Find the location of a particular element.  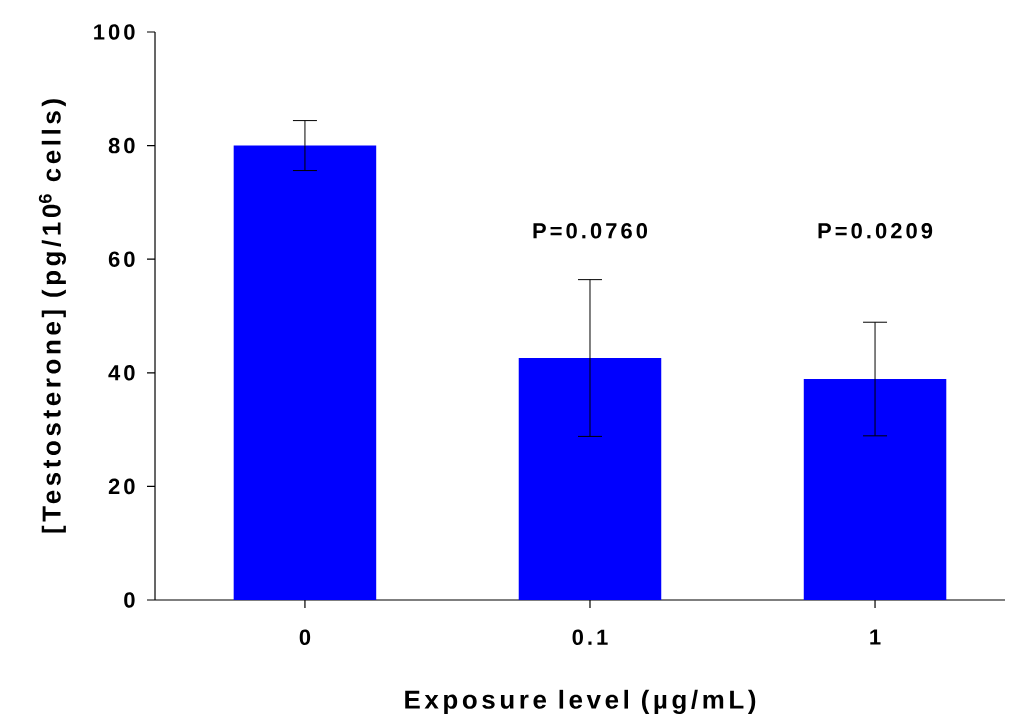

x-tick-label: 0 is located at coordinates (305, 637).